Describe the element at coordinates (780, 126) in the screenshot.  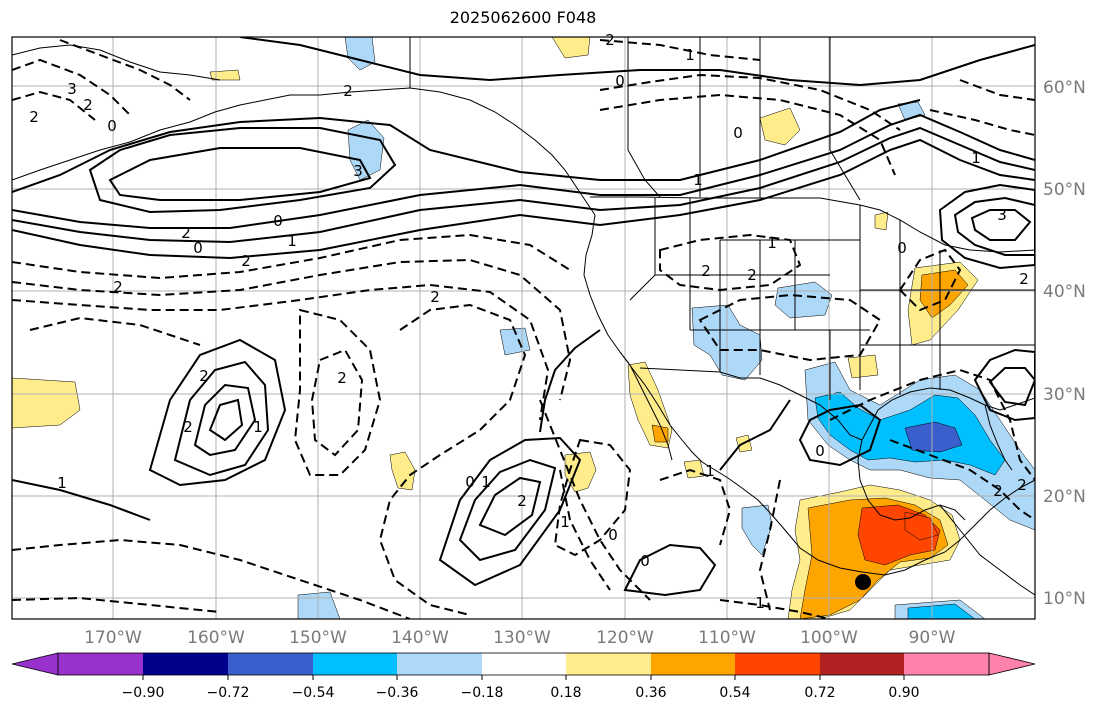
I see `shade-yellow-north-b` at that location.